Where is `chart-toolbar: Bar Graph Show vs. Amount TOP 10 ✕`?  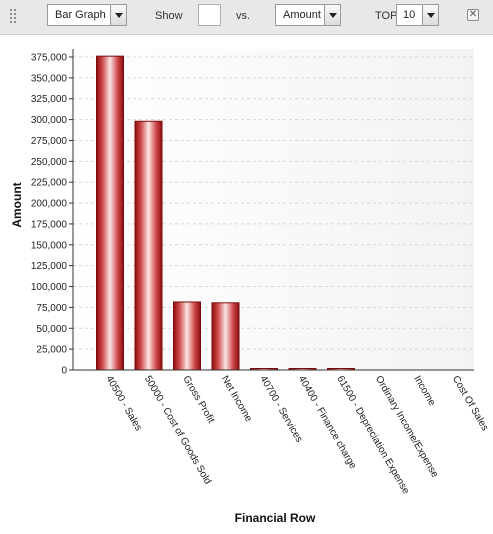
chart-toolbar: Bar Graph Show vs. Amount TOP 10 ✕ is located at coordinates (246, 17).